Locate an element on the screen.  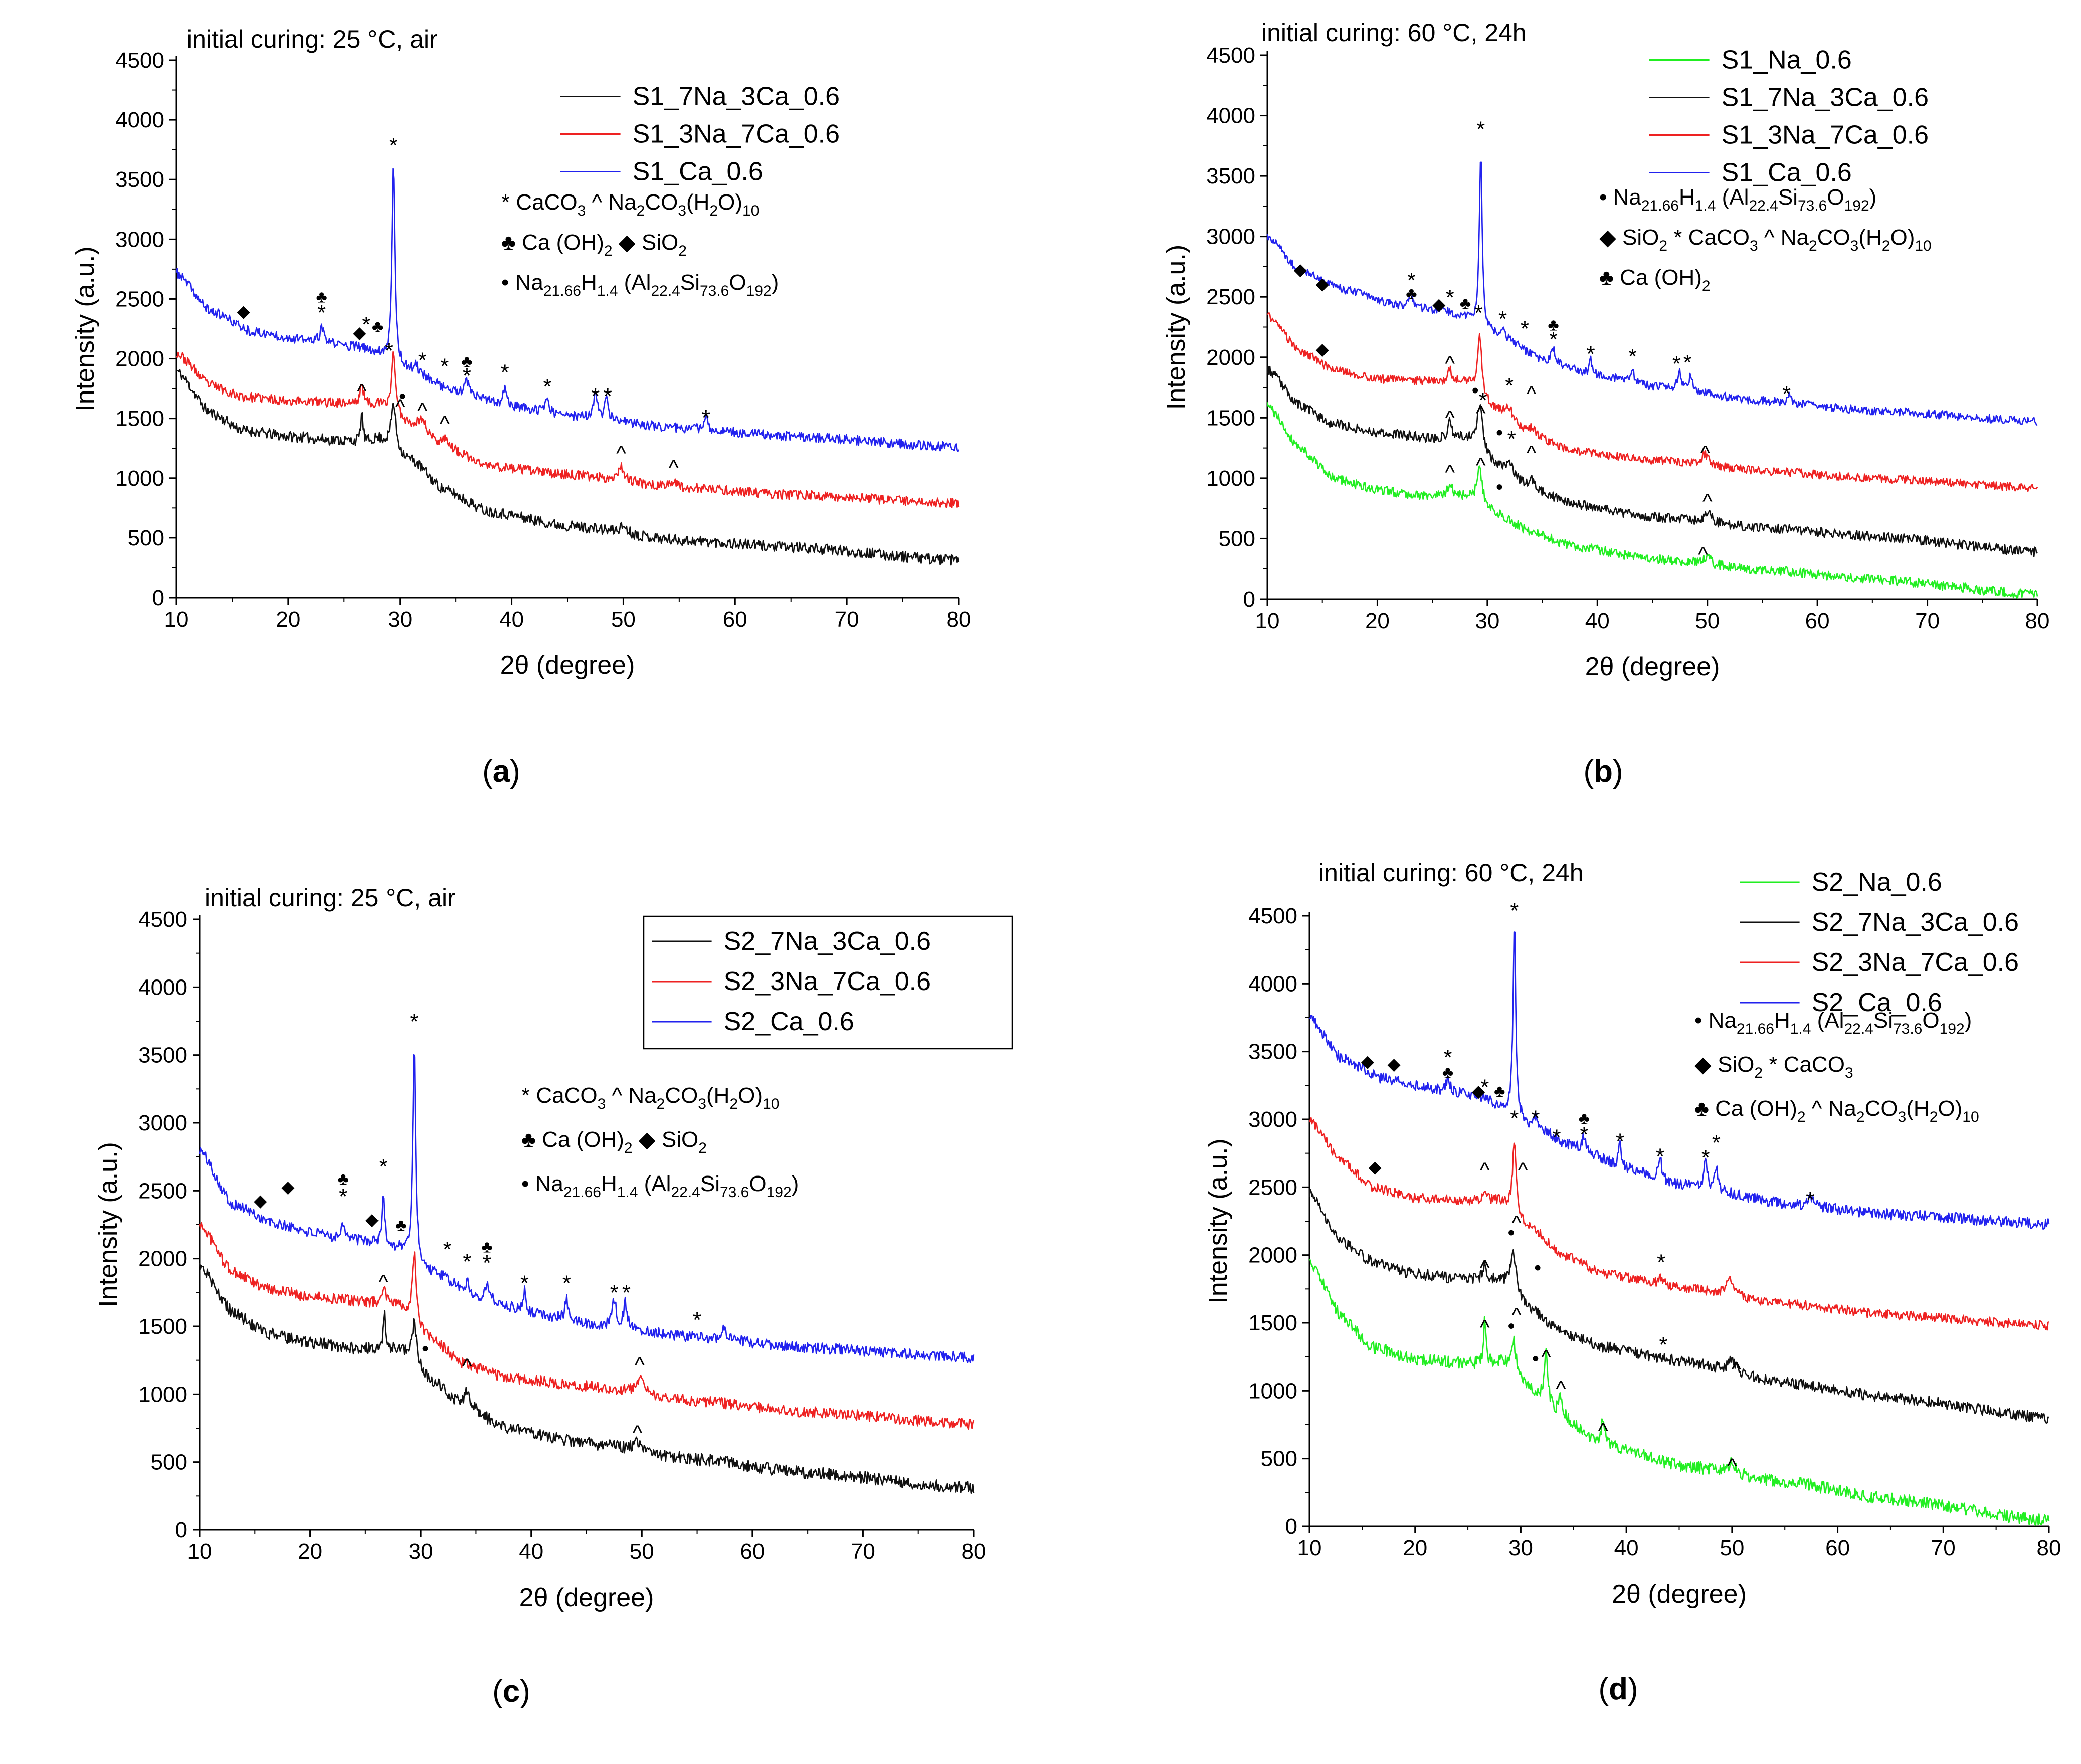
panel-caption: (c) is located at coordinates (511, 1691).